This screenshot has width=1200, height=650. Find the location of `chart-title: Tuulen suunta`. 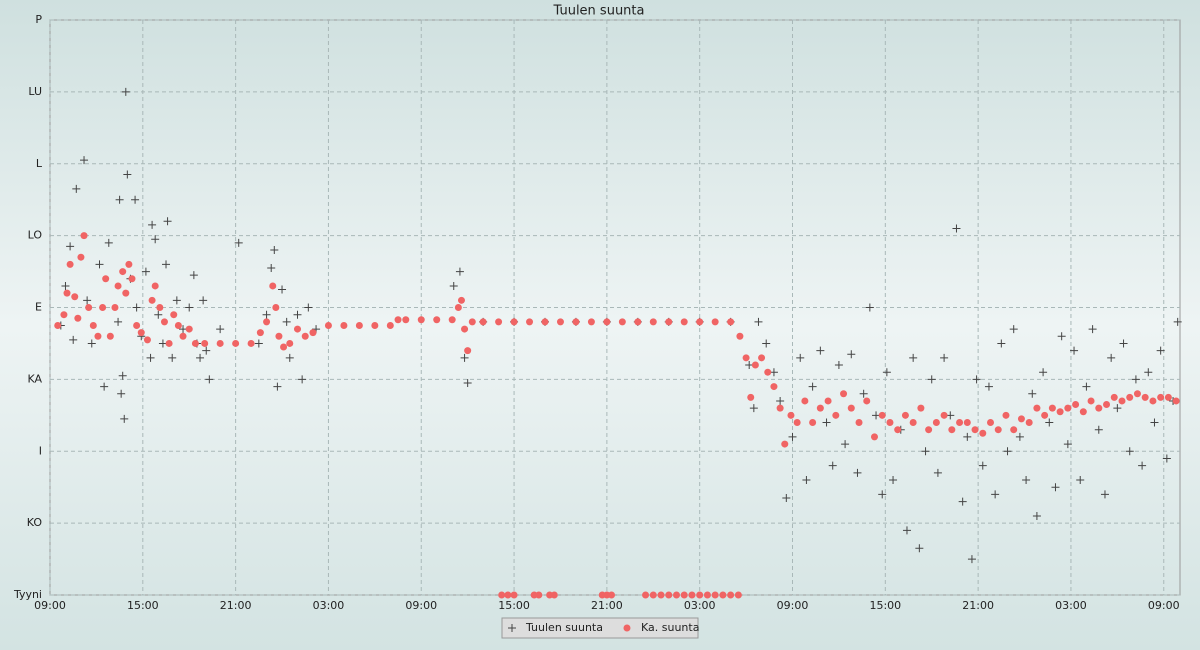

chart-title: Tuulen suunta is located at coordinates (599, 11).